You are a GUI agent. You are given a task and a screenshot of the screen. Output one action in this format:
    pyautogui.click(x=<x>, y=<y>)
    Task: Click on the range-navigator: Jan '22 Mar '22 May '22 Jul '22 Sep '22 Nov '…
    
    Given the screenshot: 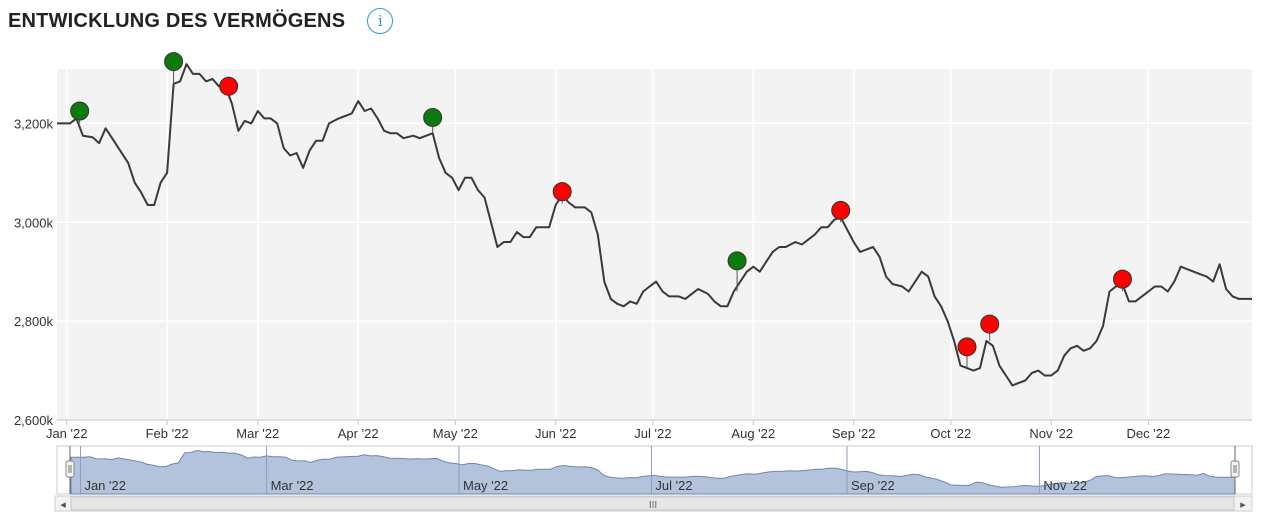 What is the action you would take?
    pyautogui.click(x=654, y=470)
    